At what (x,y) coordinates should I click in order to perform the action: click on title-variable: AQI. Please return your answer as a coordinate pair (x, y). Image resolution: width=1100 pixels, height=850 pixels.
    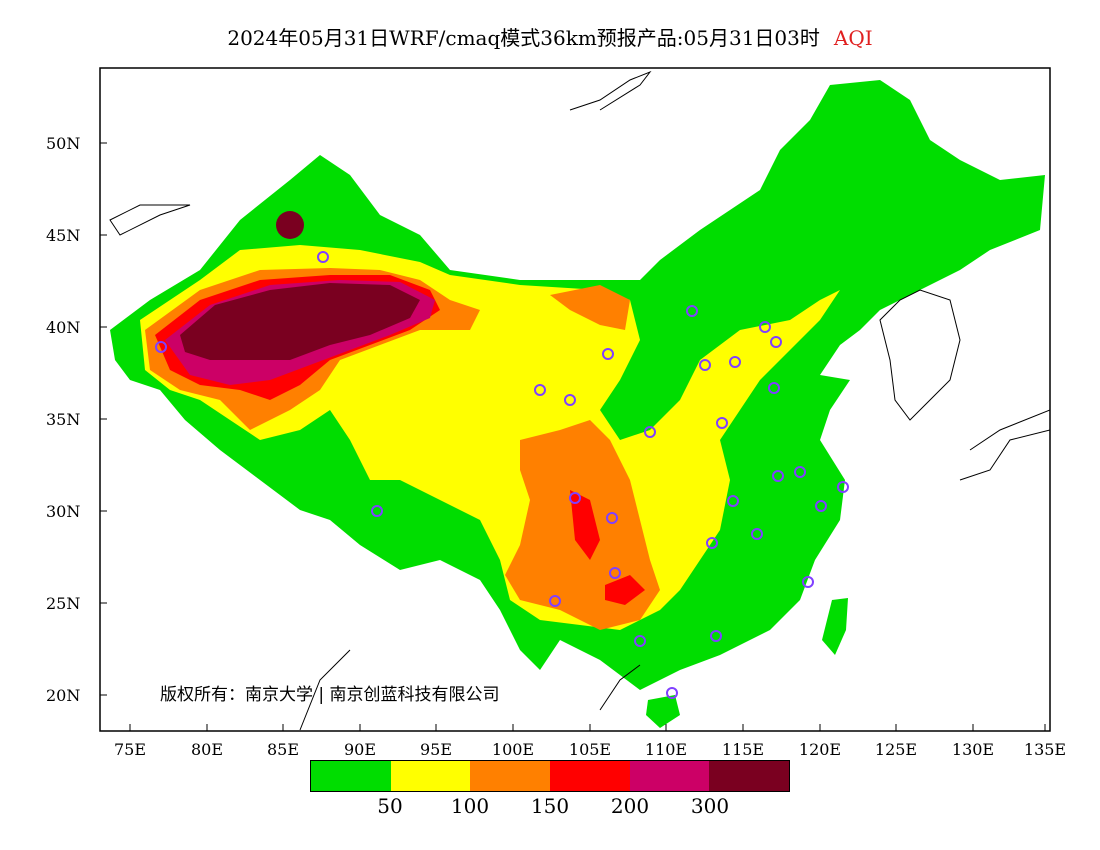
    Looking at the image, I should click on (853, 38).